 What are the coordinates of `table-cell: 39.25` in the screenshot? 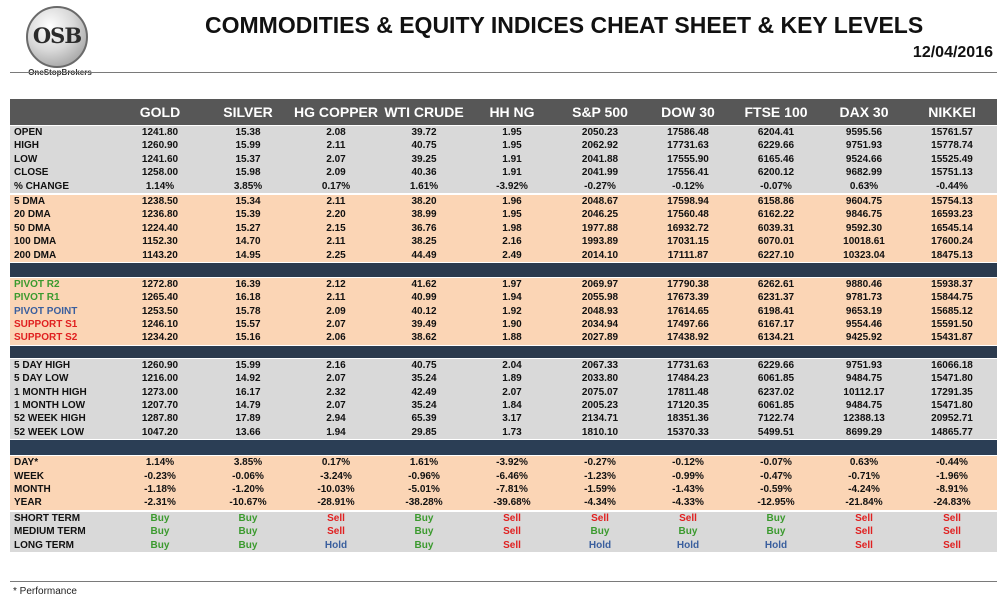 It's located at (424, 159).